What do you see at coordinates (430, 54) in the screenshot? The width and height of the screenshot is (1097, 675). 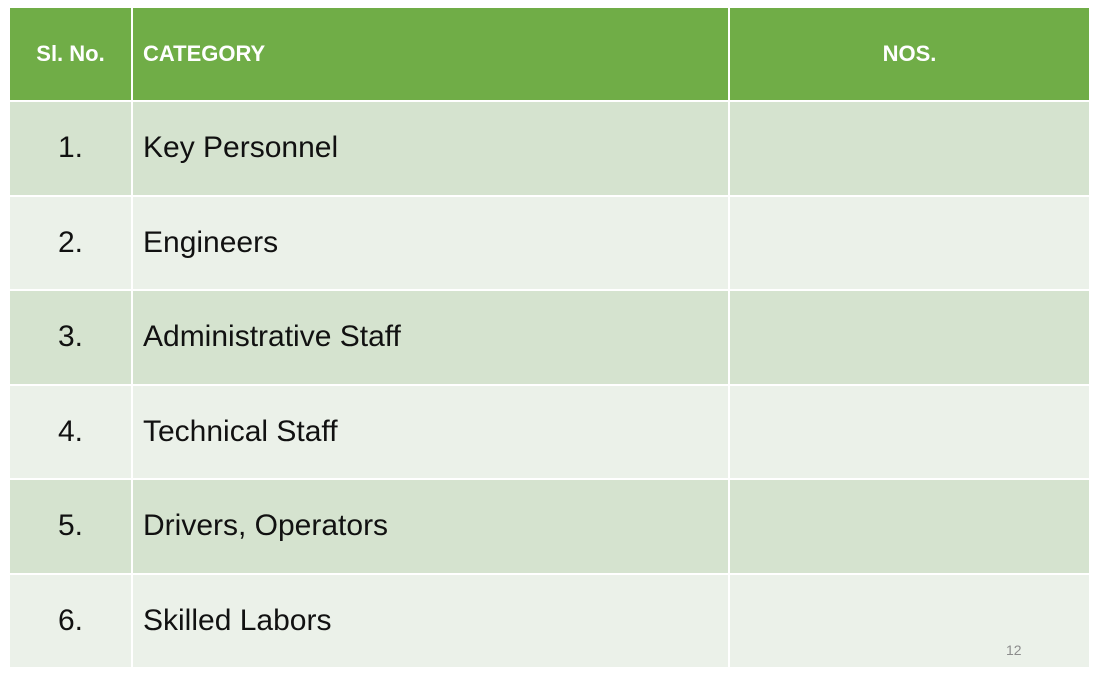 I see `header-category: CATEGORY` at bounding box center [430, 54].